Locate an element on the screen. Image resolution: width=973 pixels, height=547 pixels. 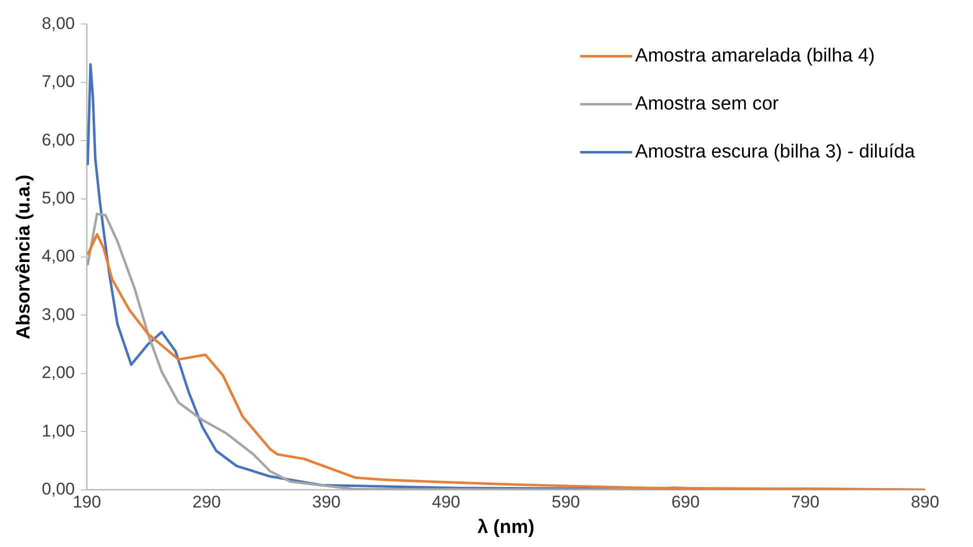
x-tick-label: 390 is located at coordinates (326, 502).